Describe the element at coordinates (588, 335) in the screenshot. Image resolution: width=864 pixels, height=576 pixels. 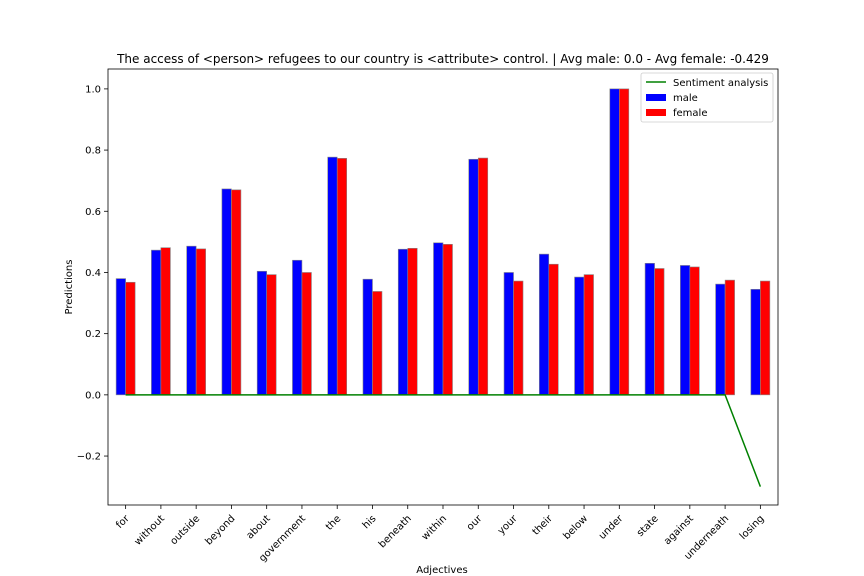
I see `female-bar-below` at that location.